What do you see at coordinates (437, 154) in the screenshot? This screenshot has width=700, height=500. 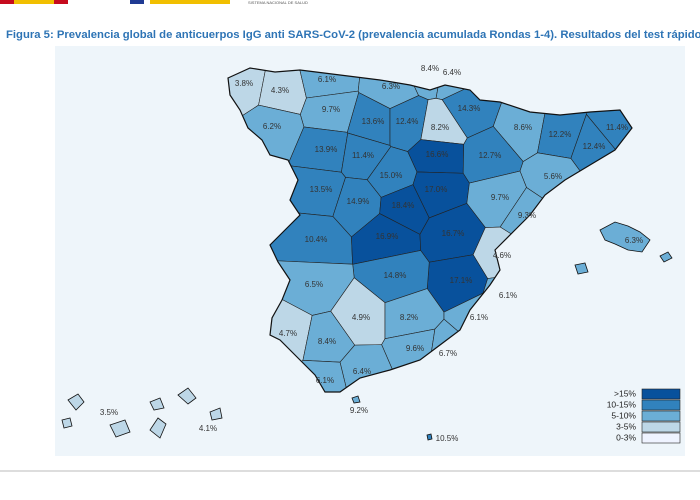 I see `region-label: 16.6%` at bounding box center [437, 154].